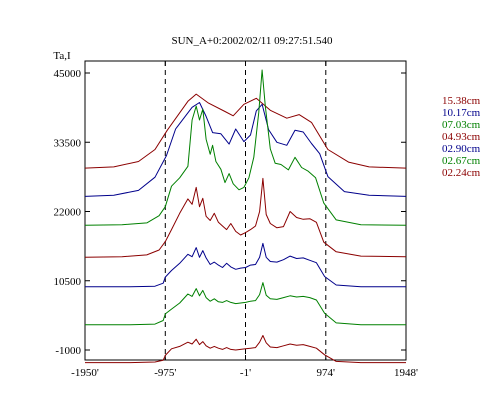  Describe the element at coordinates (165, 373) in the screenshot. I see `x-tick-label-1: -975'` at that location.